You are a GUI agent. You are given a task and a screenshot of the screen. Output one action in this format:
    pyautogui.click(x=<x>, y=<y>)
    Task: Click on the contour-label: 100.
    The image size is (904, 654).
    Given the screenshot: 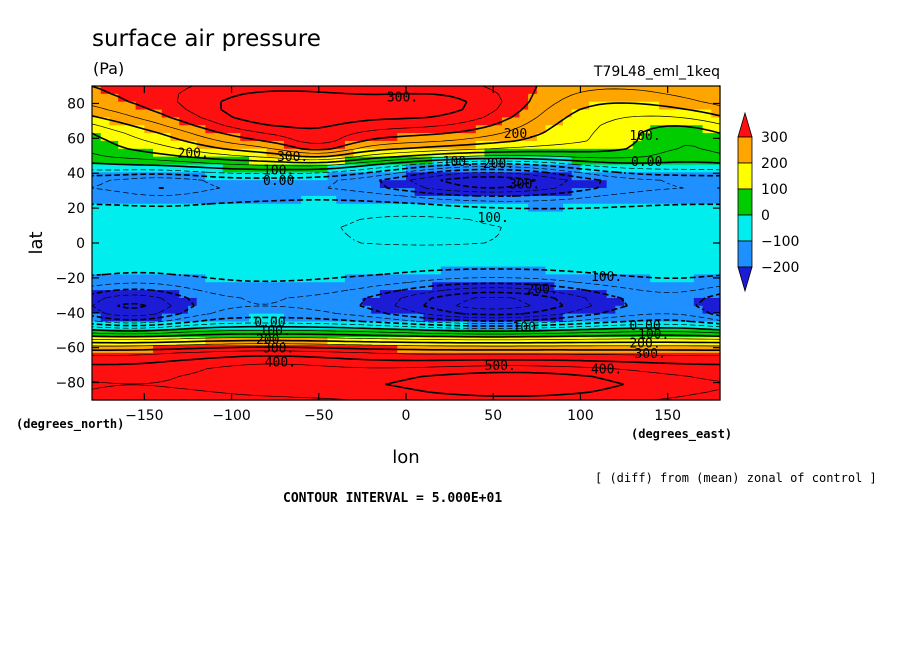 What is the action you would take?
    pyautogui.click(x=493, y=218)
    